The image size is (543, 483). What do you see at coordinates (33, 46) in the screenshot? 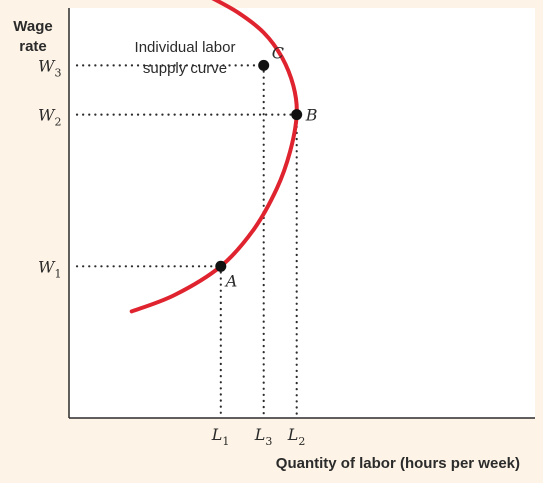
I see `y-axis-title-line2: rate` at bounding box center [33, 46].